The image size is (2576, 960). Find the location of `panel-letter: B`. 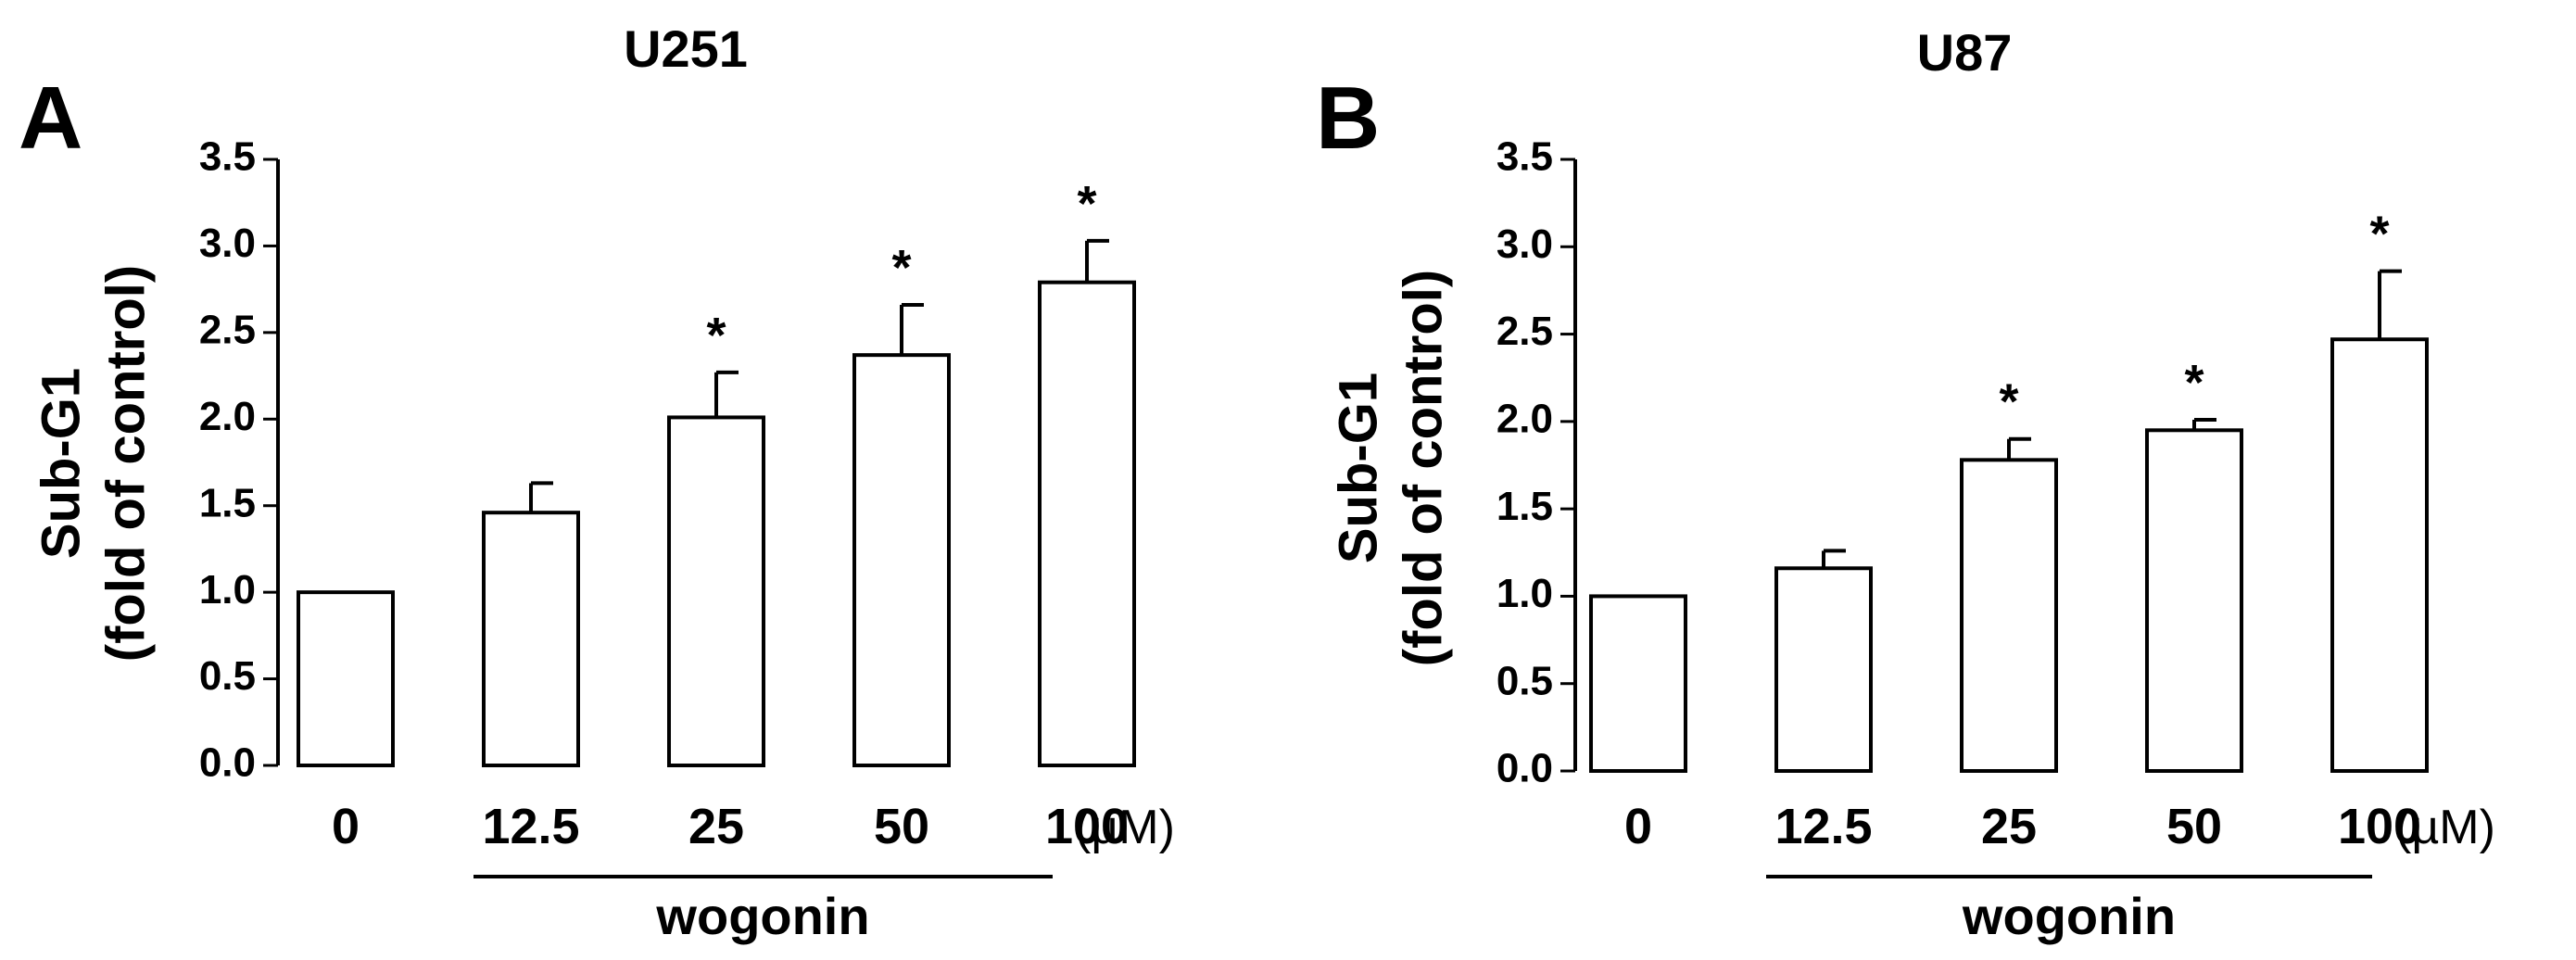

panel-letter: B is located at coordinates (1348, 118).